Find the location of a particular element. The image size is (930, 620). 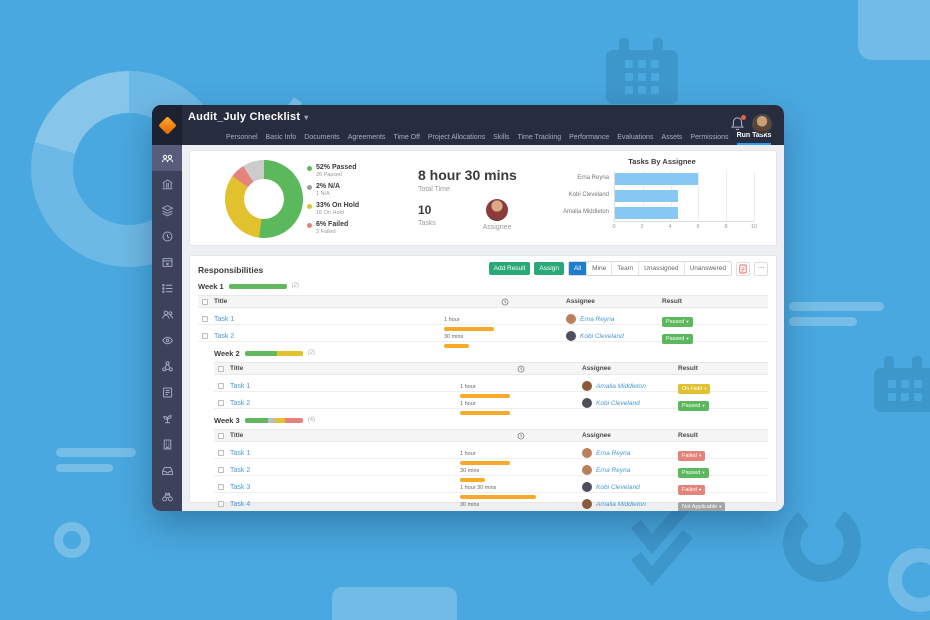

sidebar-item-layers is located at coordinates (167, 210).